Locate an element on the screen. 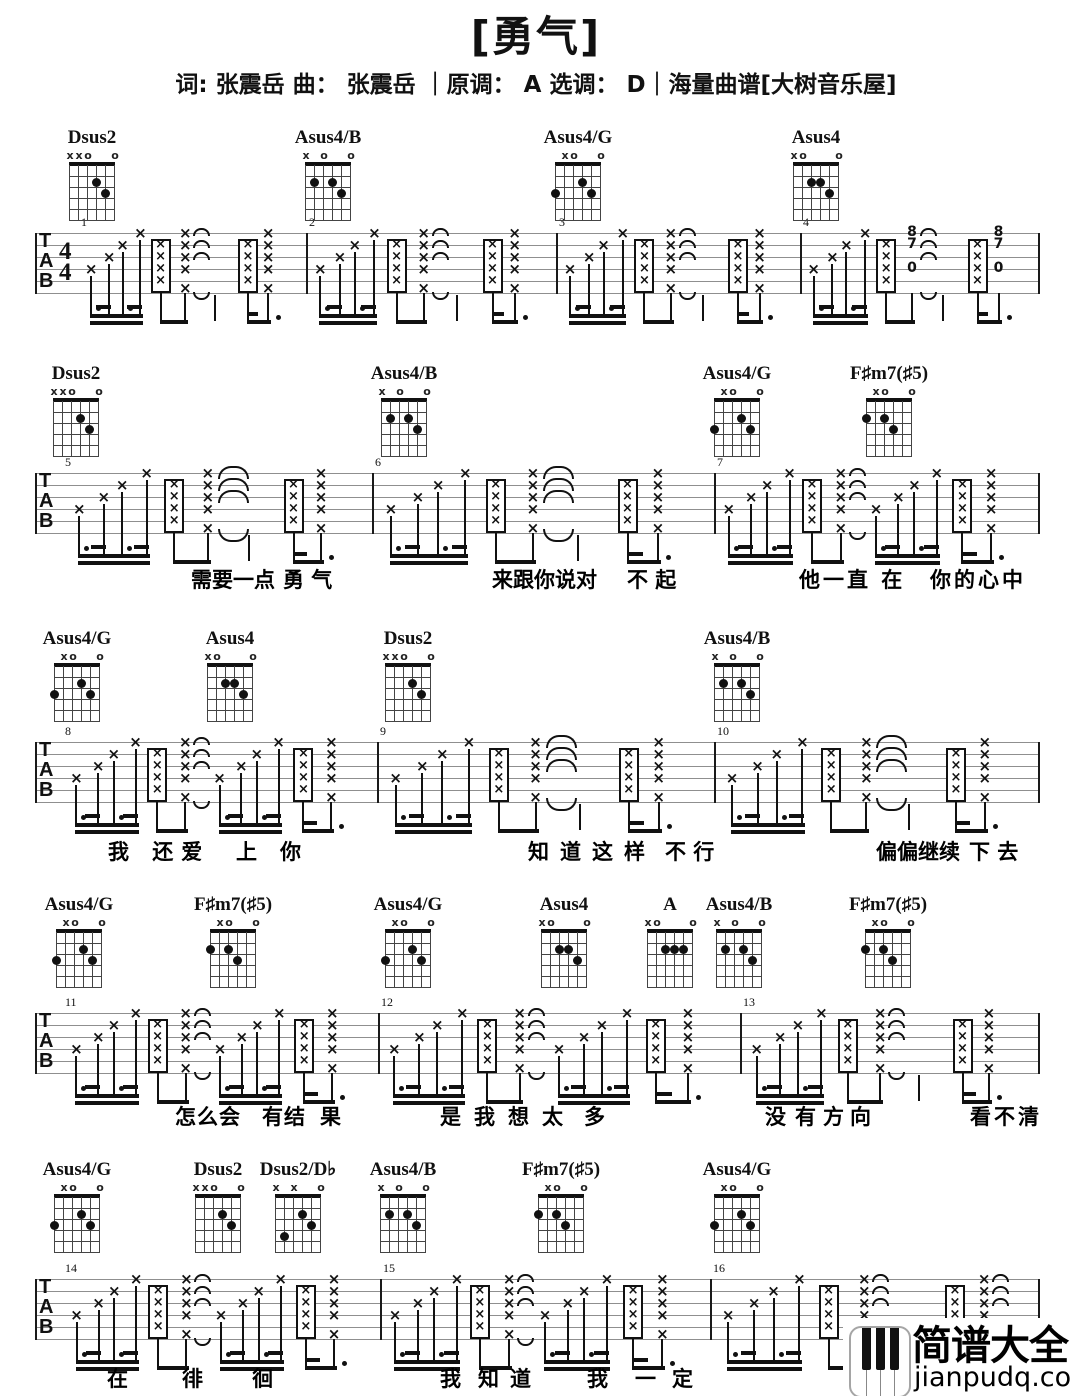 This screenshot has width=1072, height=1396. watermark-site-url: jianpudq.com is located at coordinates (993, 1377).